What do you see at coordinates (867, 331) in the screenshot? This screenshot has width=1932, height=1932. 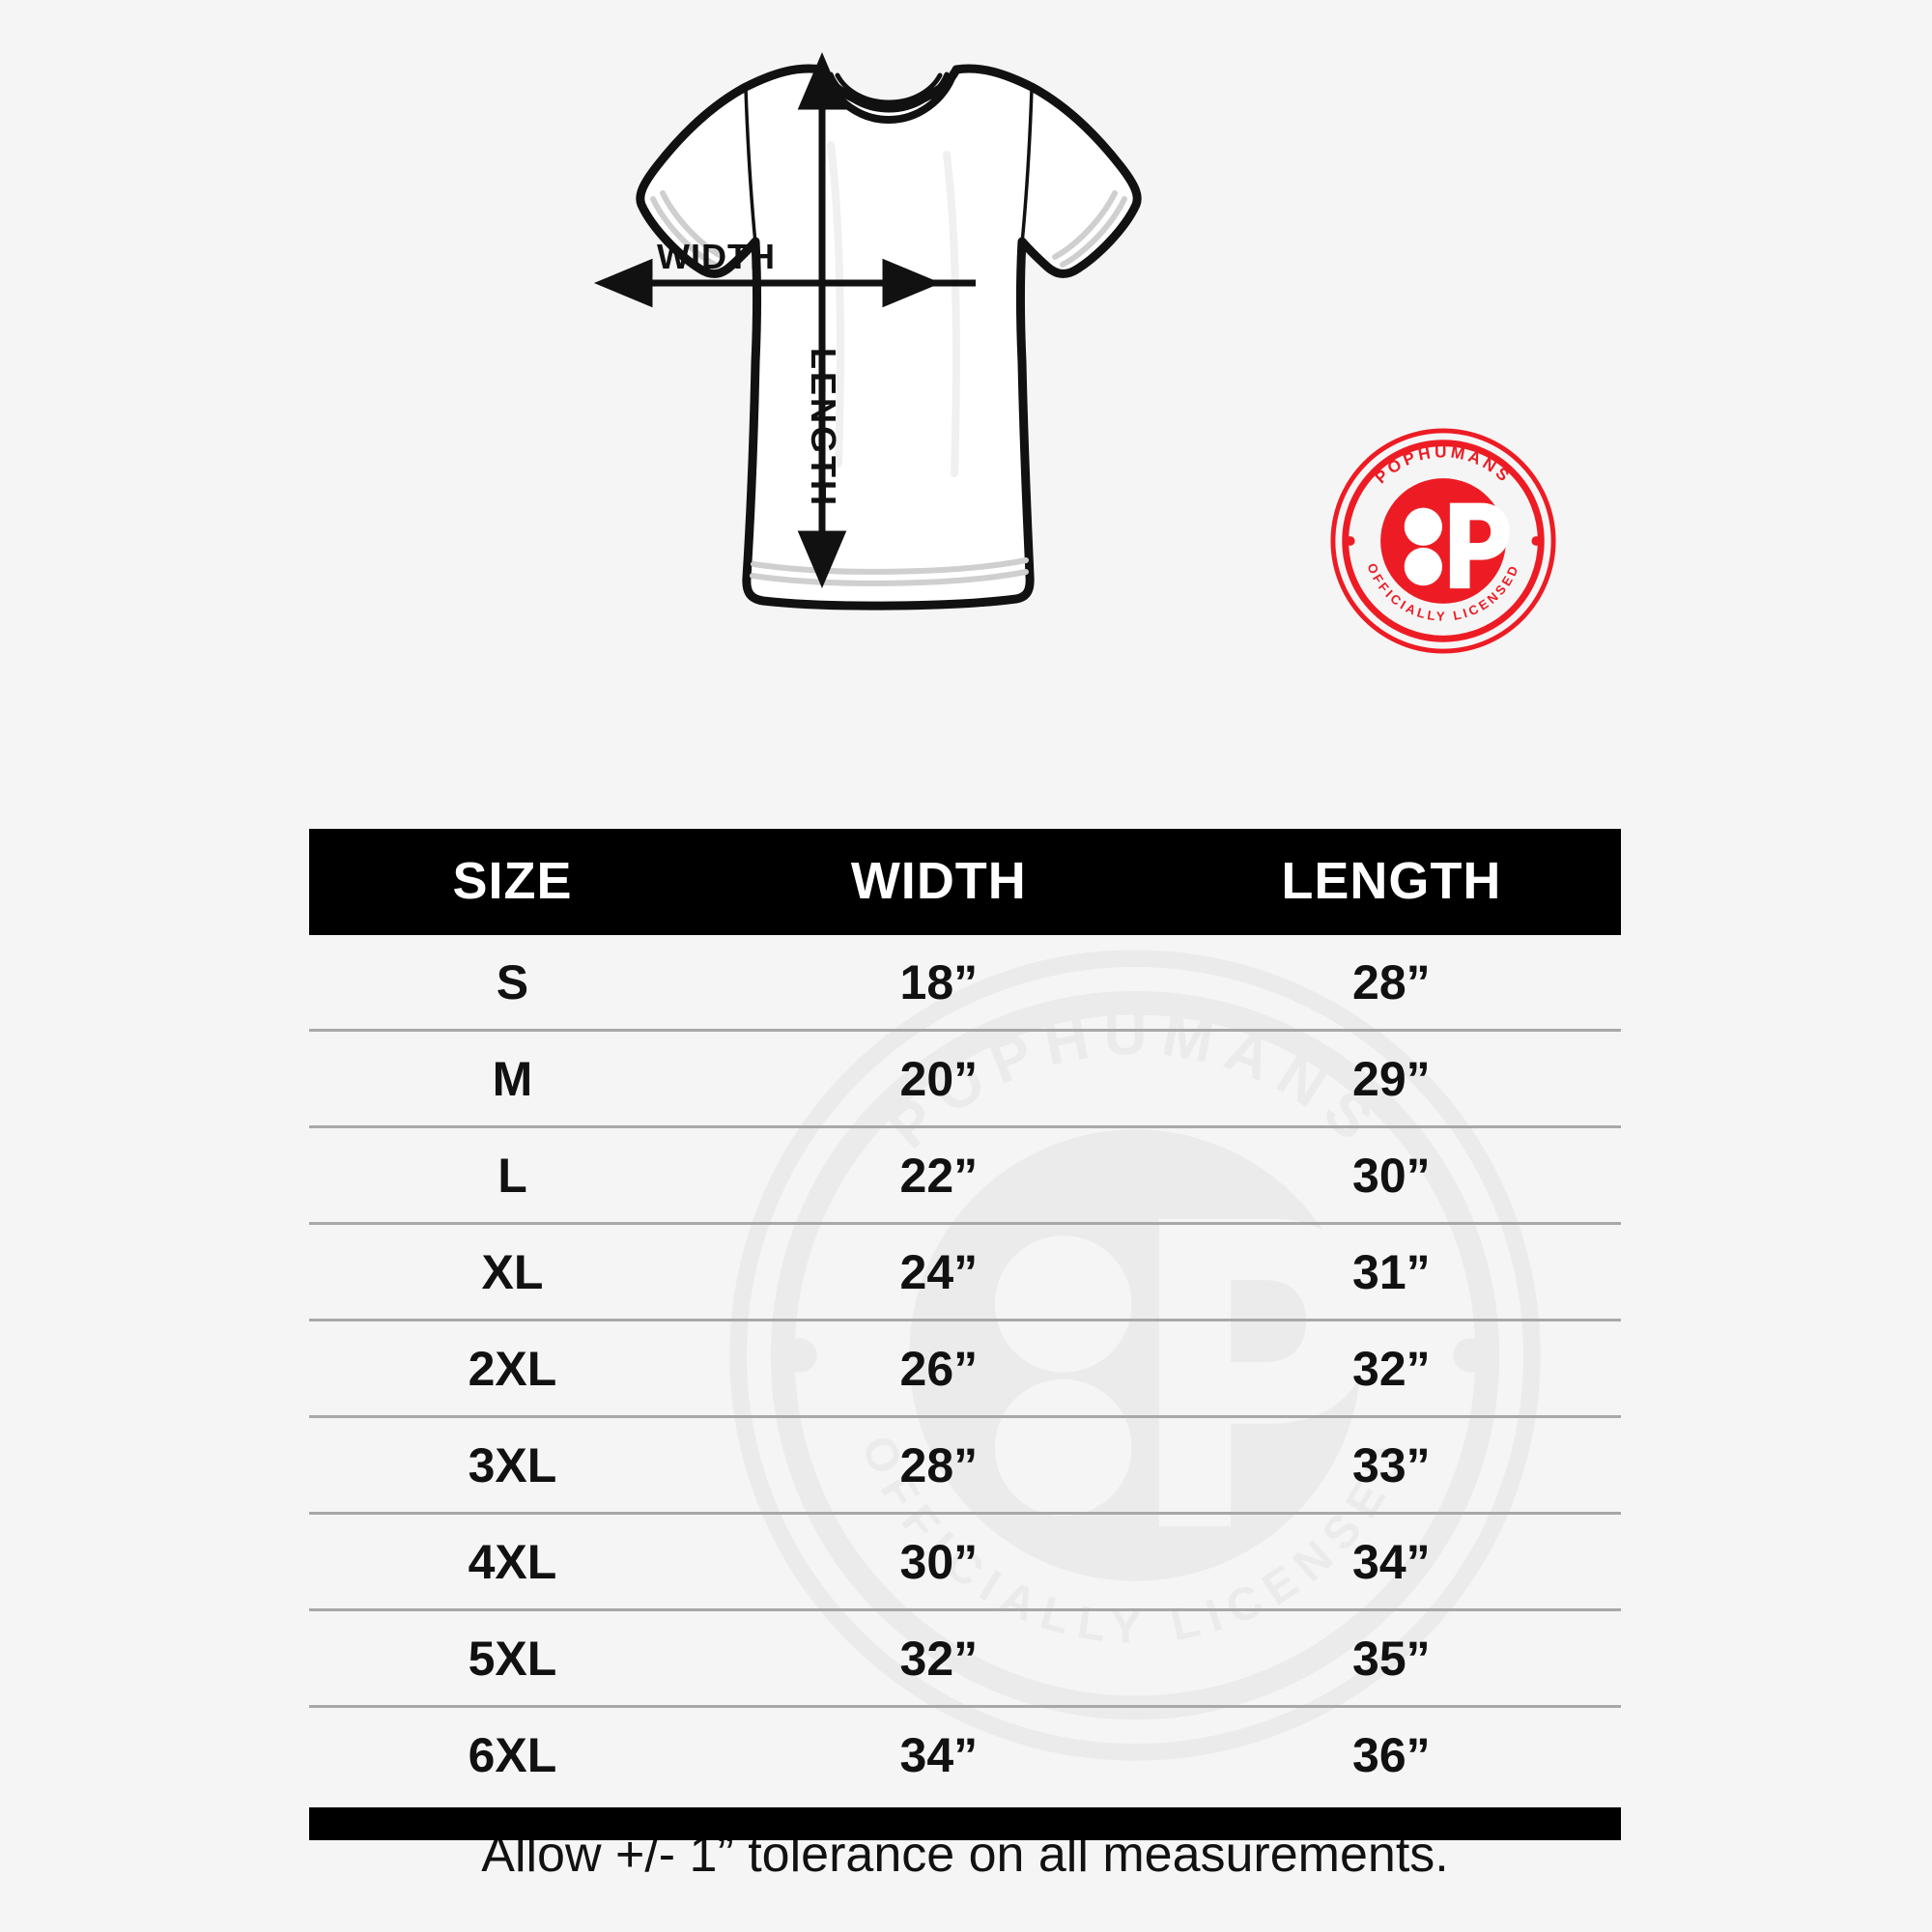 I see `tshirt-illustration` at bounding box center [867, 331].